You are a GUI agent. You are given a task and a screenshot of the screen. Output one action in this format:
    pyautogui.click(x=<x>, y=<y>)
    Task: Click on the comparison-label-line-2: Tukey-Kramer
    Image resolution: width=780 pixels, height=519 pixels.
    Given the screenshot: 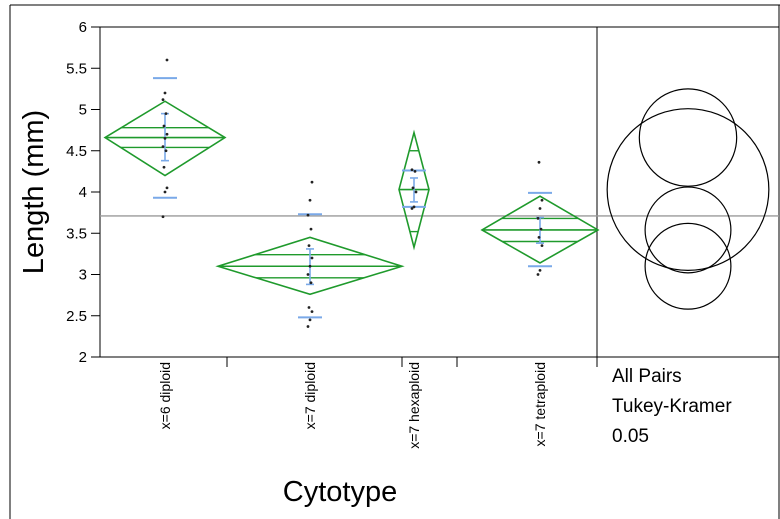 What is the action you would take?
    pyautogui.click(x=672, y=406)
    